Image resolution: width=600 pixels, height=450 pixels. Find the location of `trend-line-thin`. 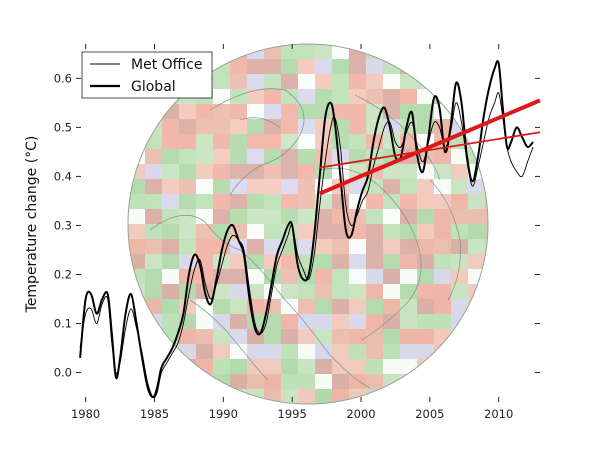

trend-line-thin is located at coordinates (430, 150).